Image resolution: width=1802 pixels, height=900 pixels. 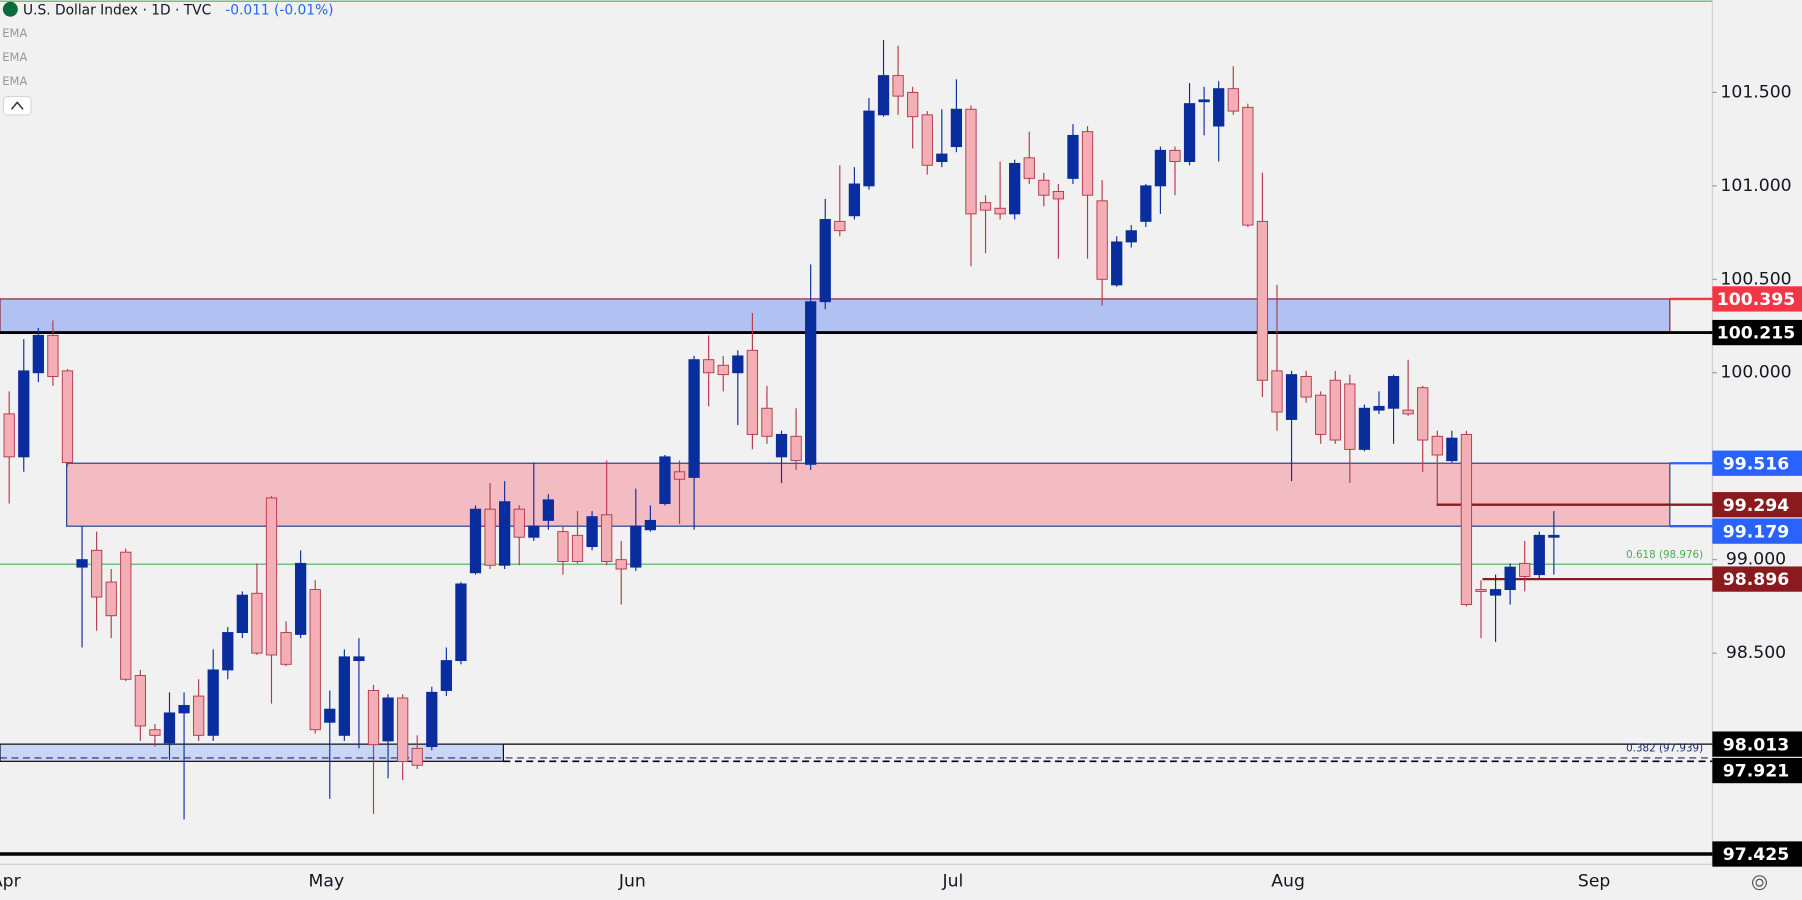 What do you see at coordinates (1755, 279) in the screenshot?
I see `y-tick-label: 100.500` at bounding box center [1755, 279].